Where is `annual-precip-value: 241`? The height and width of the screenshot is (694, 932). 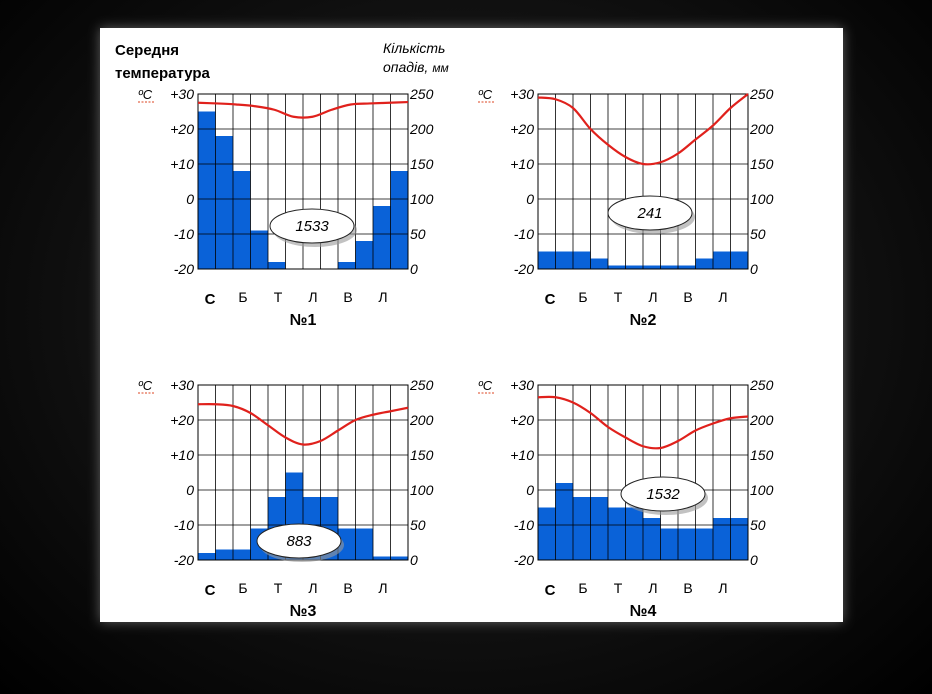
annual-precip-value: 241 is located at coordinates (649, 213).